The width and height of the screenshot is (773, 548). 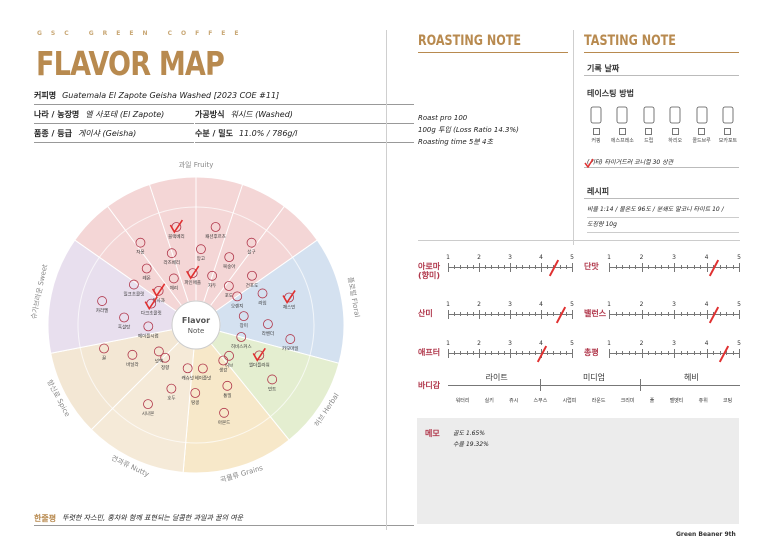 I want to click on memo-label: 메모, so click(x=432, y=433).